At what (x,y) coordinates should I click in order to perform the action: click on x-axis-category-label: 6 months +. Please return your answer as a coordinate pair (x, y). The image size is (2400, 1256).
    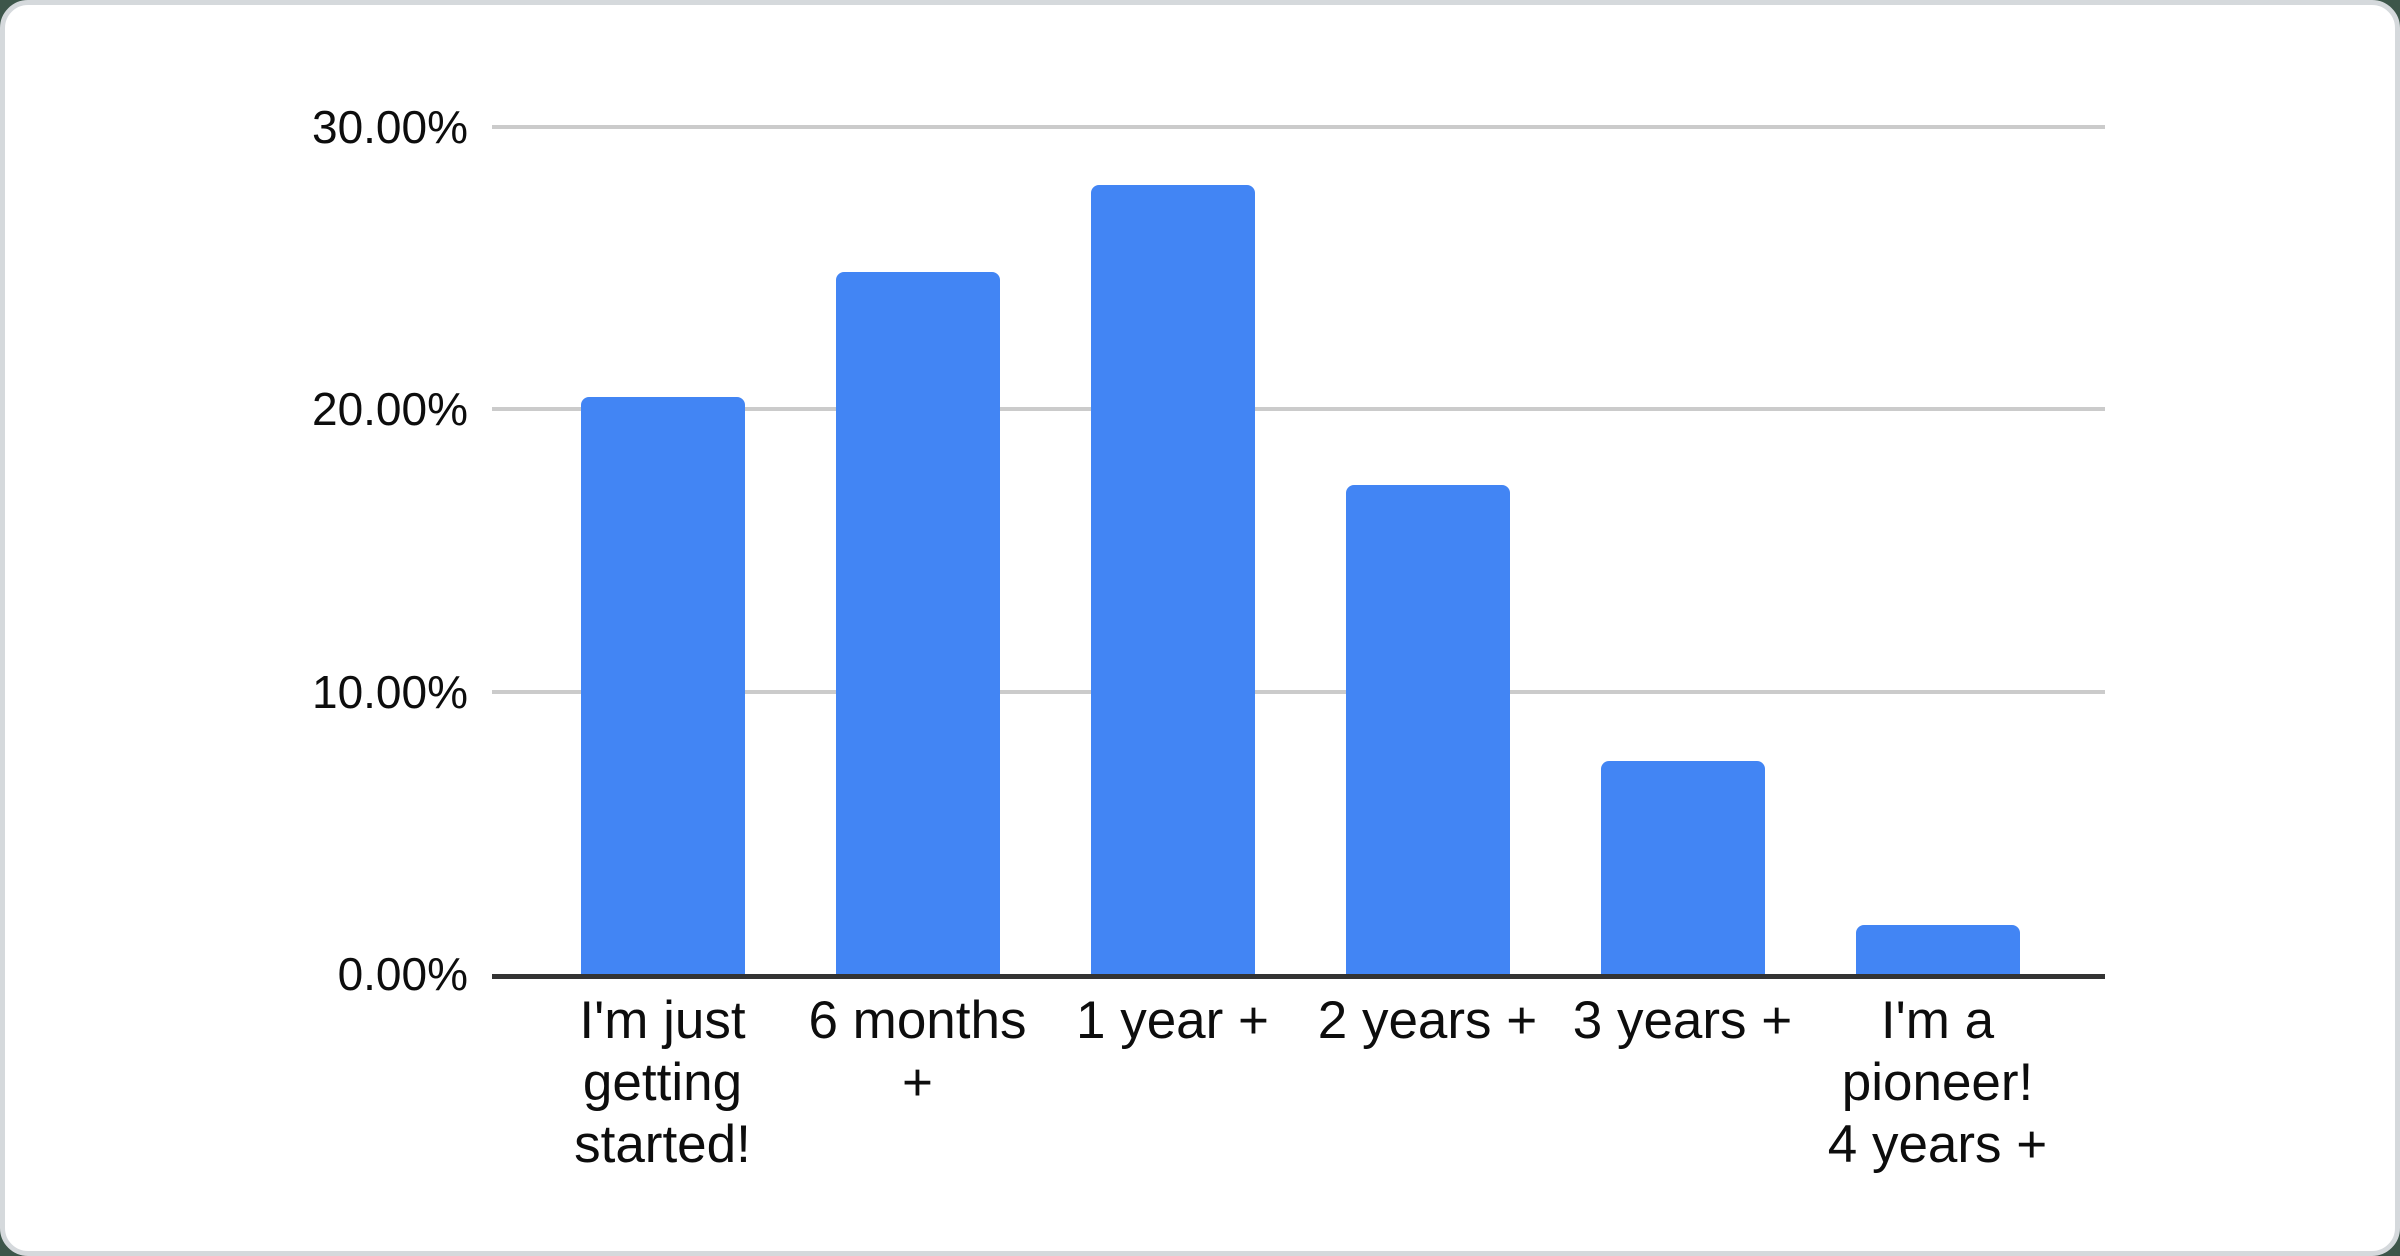
    Looking at the image, I should click on (917, 1083).